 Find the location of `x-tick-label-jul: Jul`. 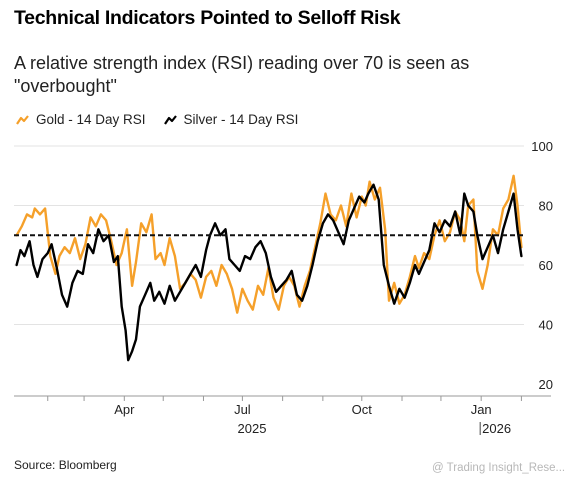

x-tick-label-jul: Jul is located at coordinates (242, 409).